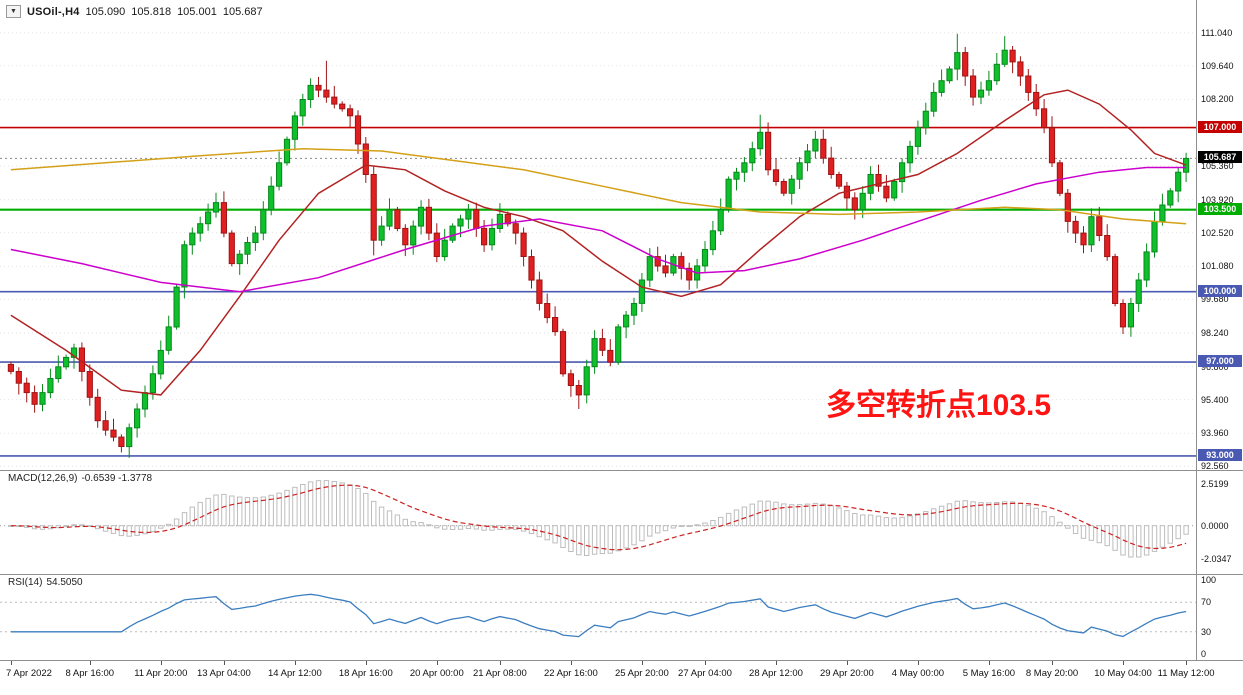 The height and width of the screenshot is (695, 1243). I want to click on macd-histogram, so click(598, 519).